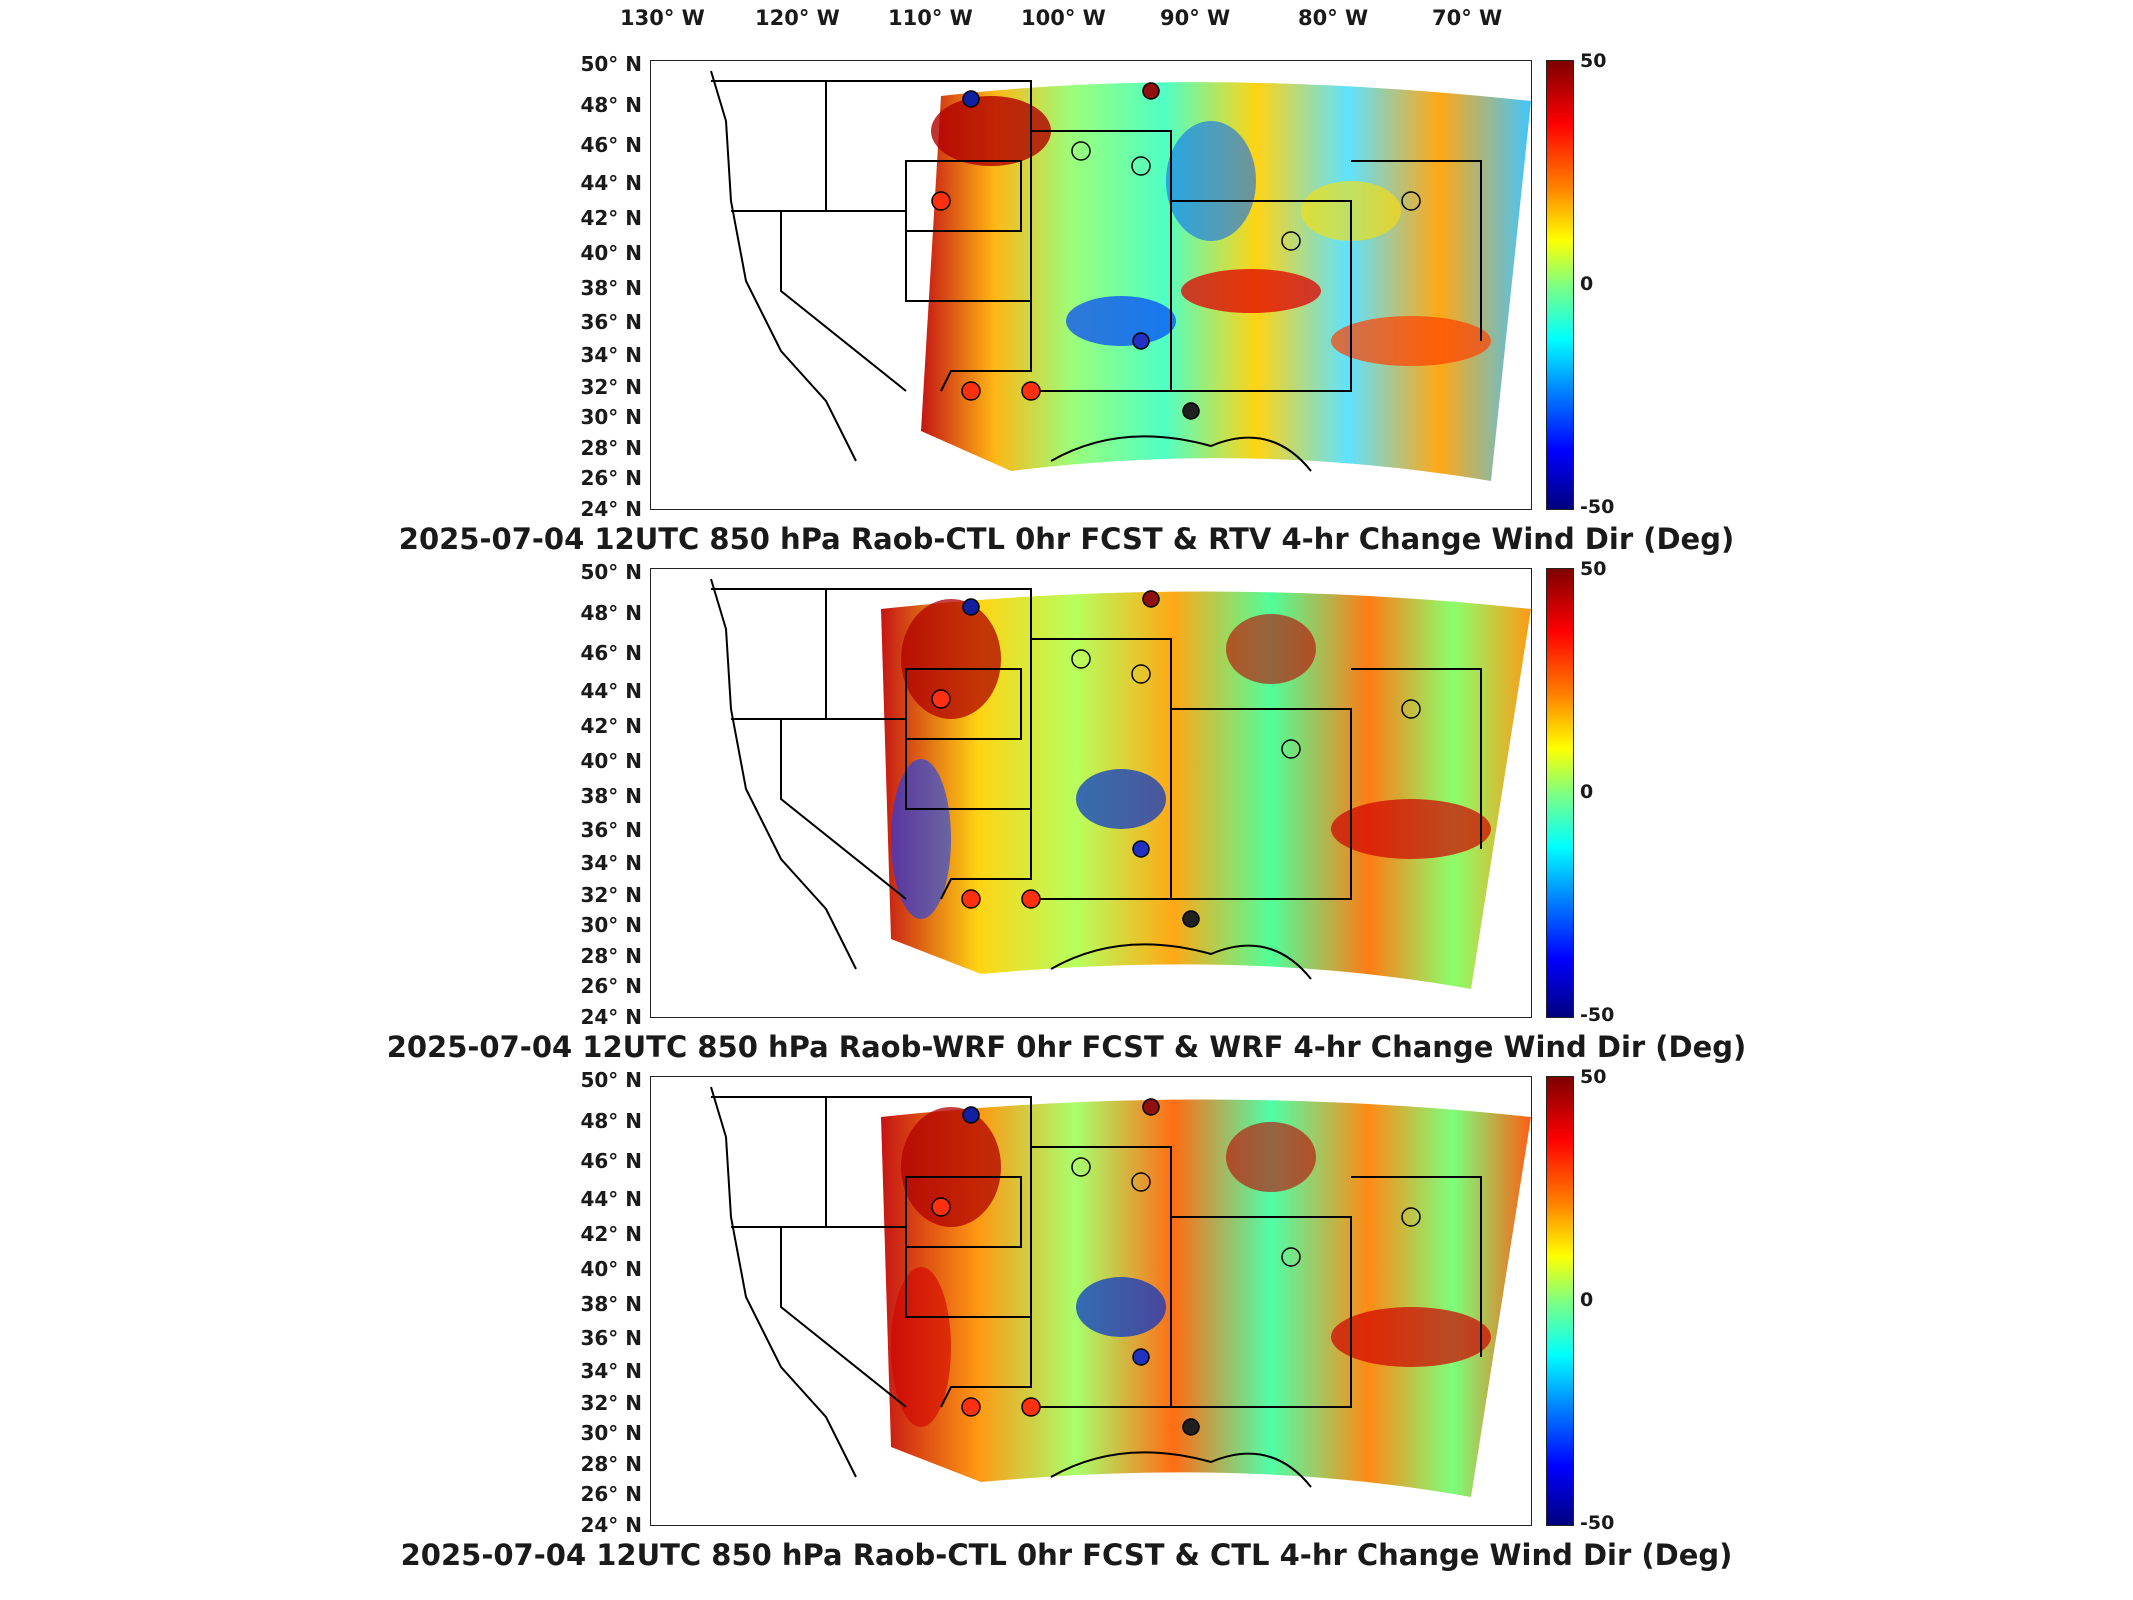 Image resolution: width=2133 pixels, height=1600 pixels. Describe the element at coordinates (1333, 18) in the screenshot. I see `lon-label: 80° W` at that location.